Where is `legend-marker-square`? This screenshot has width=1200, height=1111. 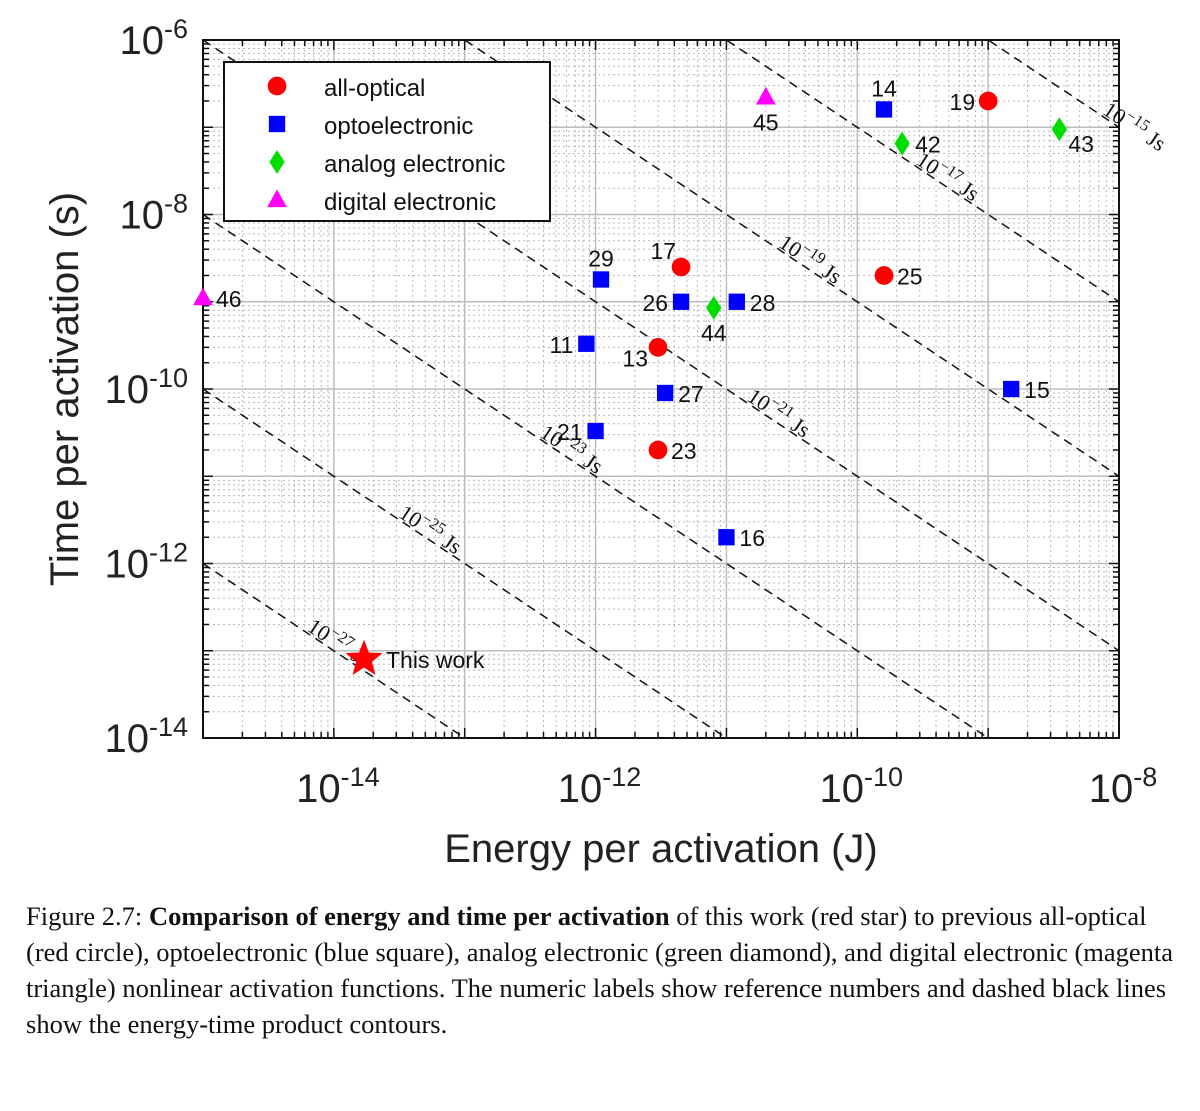 legend-marker-square is located at coordinates (277, 124).